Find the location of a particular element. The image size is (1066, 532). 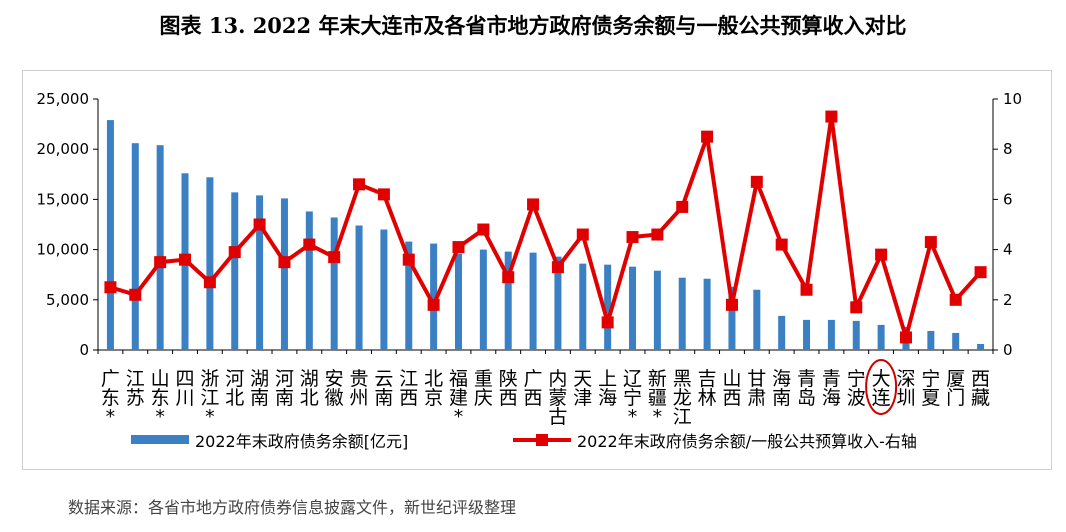

source-note: 数据来源：各省市地方政府债券信息披露文件，新世纪评级整理 is located at coordinates (292, 507).